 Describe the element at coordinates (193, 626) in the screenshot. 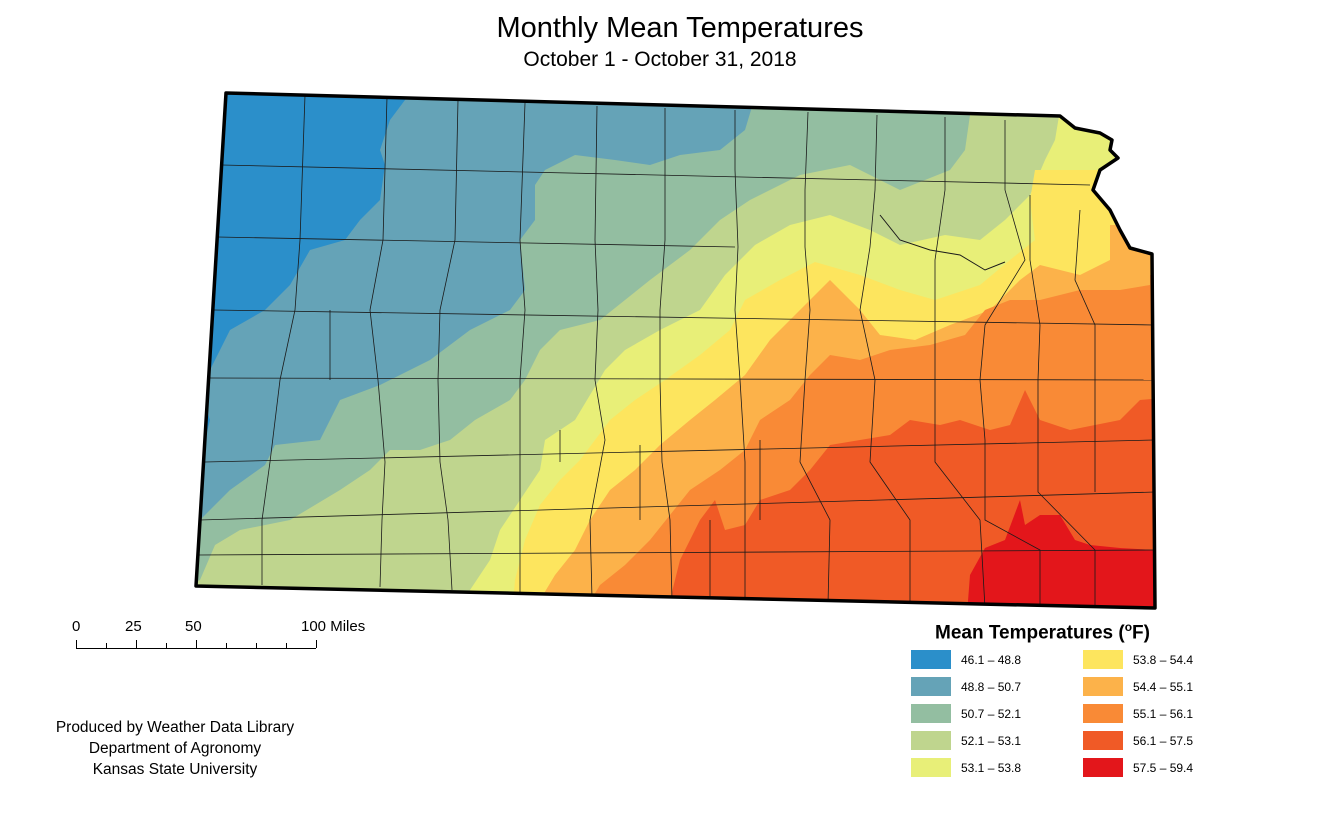

I see `scale-label-50: 50` at that location.